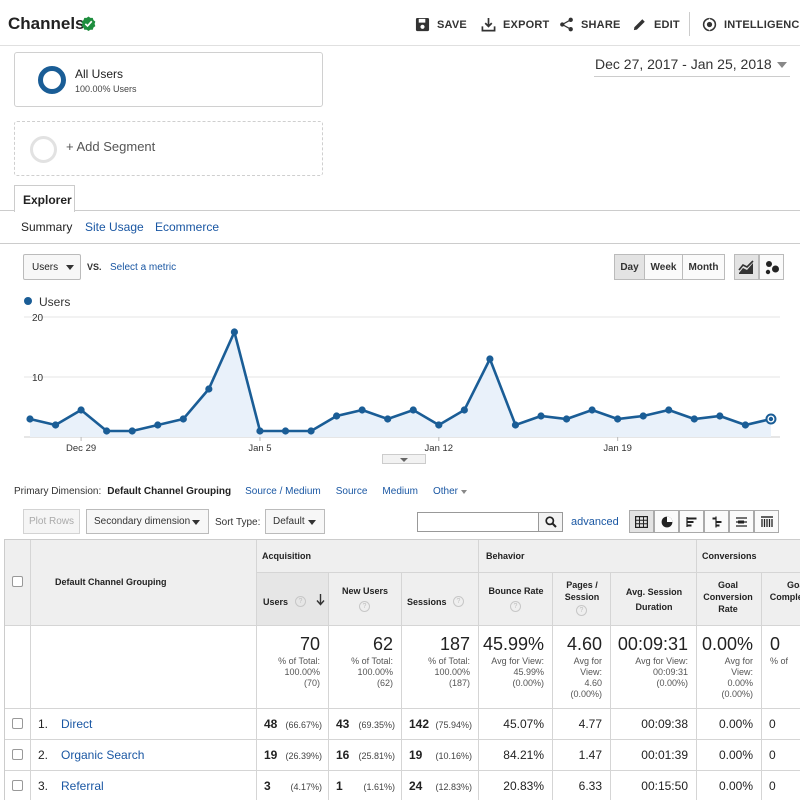  I want to click on subtab-summary: Summary, so click(47, 227).